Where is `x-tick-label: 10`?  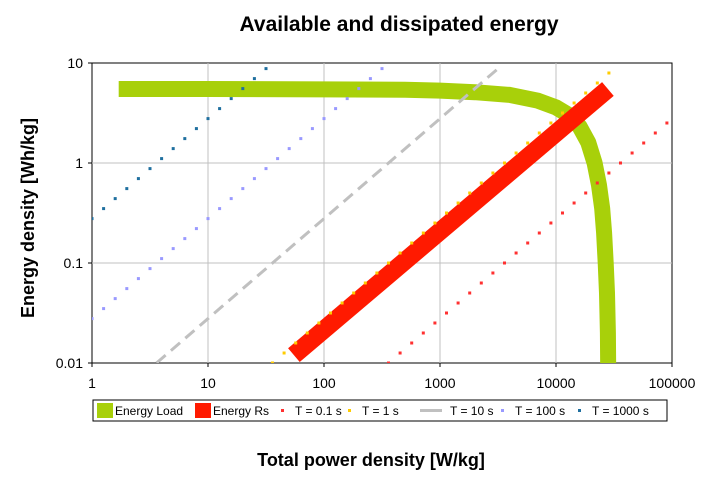 x-tick-label: 10 is located at coordinates (208, 383).